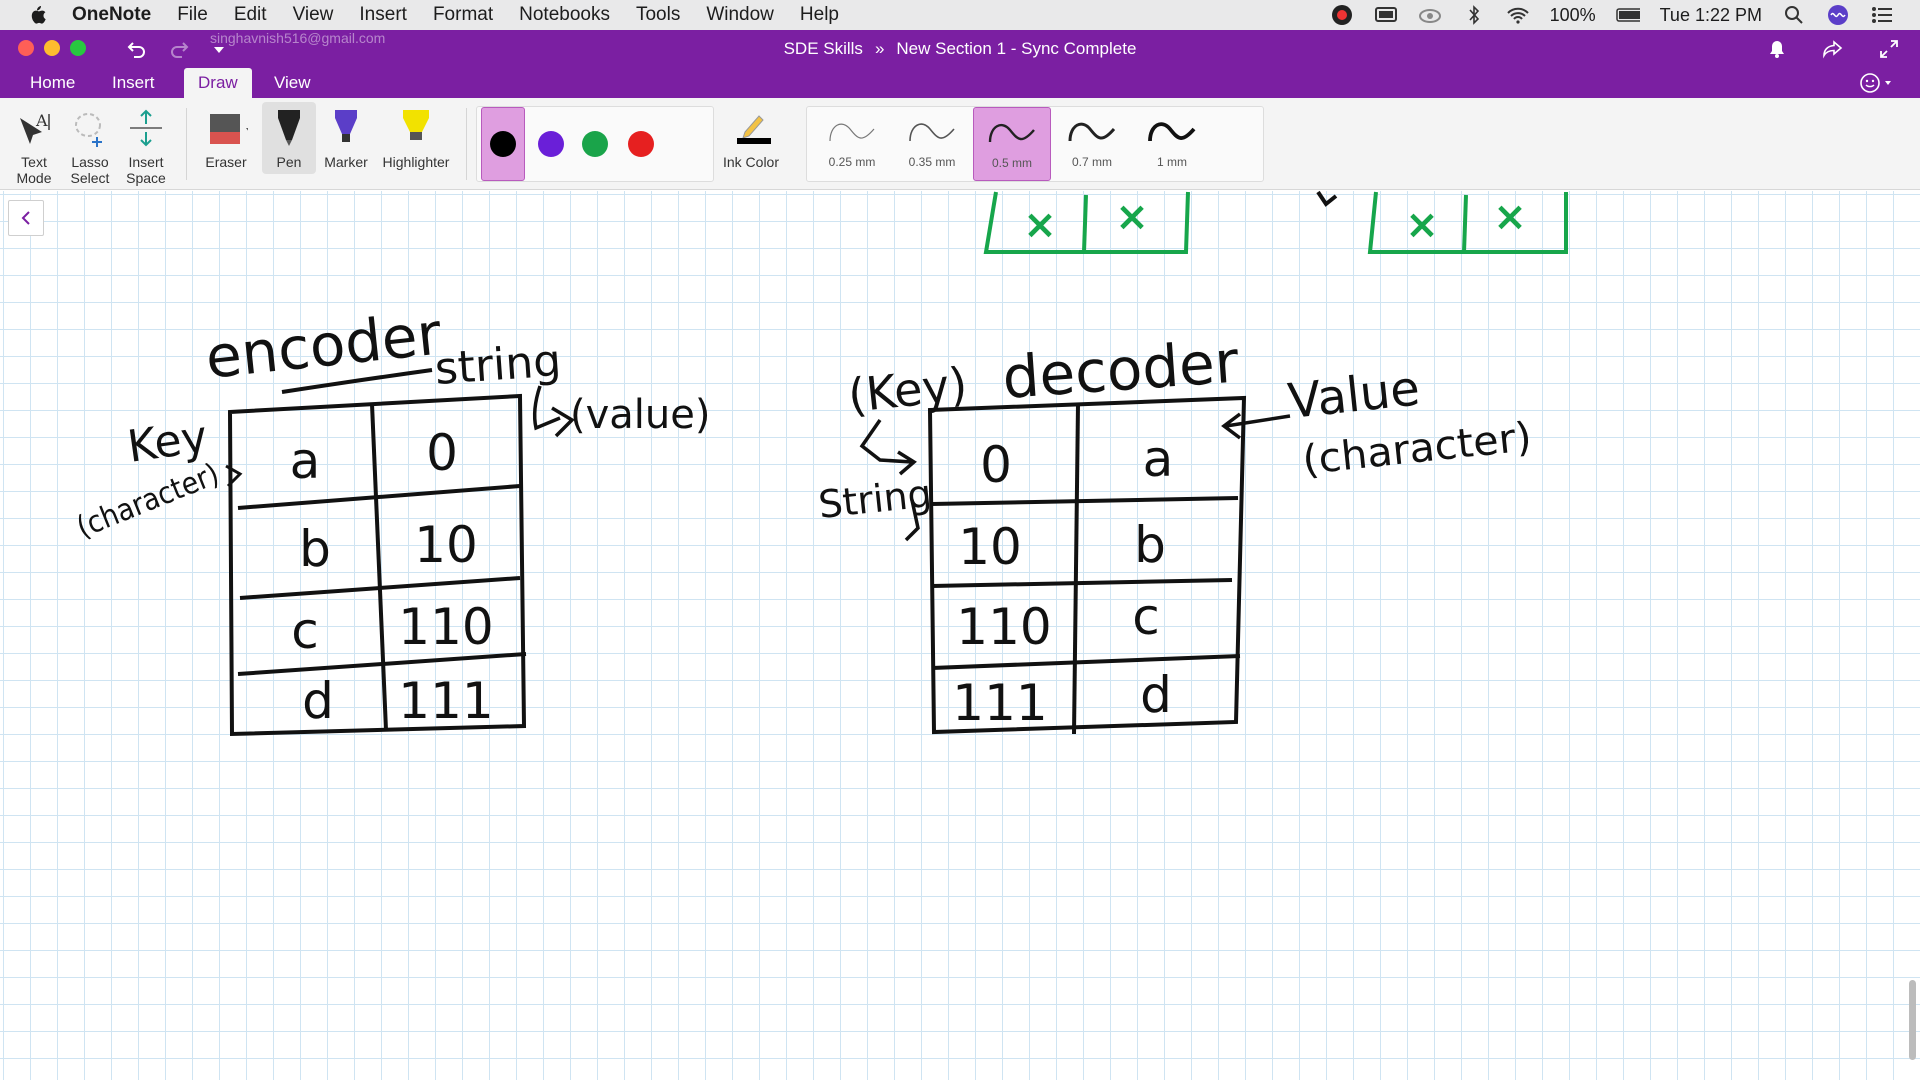  I want to click on notifications-bell-icon, so click(1777, 49).